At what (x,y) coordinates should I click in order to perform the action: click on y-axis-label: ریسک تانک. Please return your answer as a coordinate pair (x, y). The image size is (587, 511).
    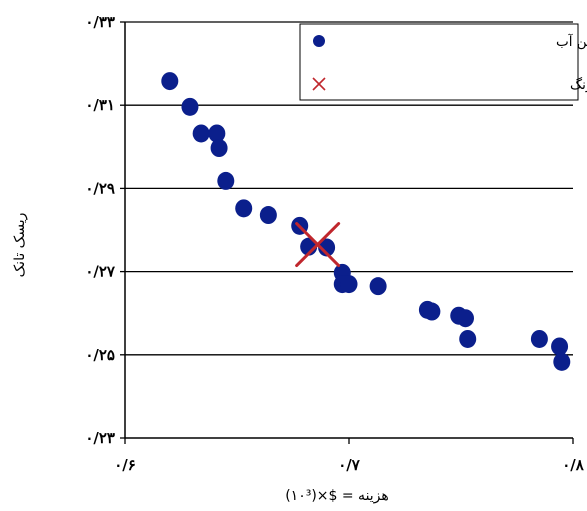
    Looking at the image, I should click on (20, 245).